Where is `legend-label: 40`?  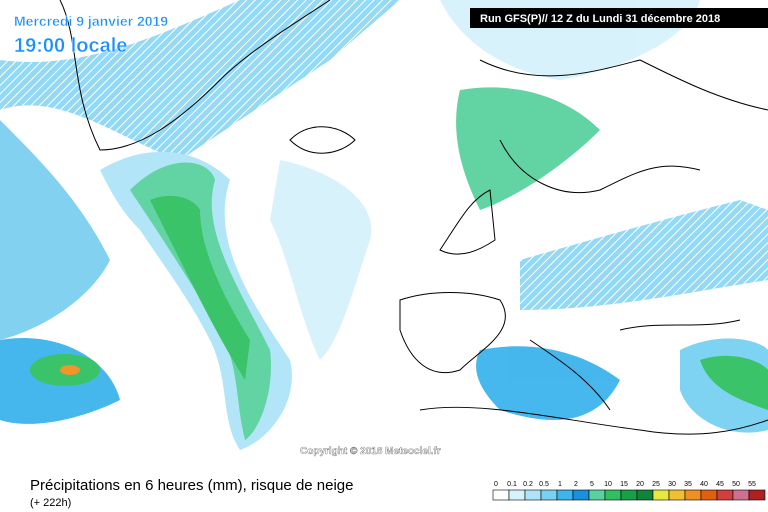
legend-label: 40 is located at coordinates (704, 484).